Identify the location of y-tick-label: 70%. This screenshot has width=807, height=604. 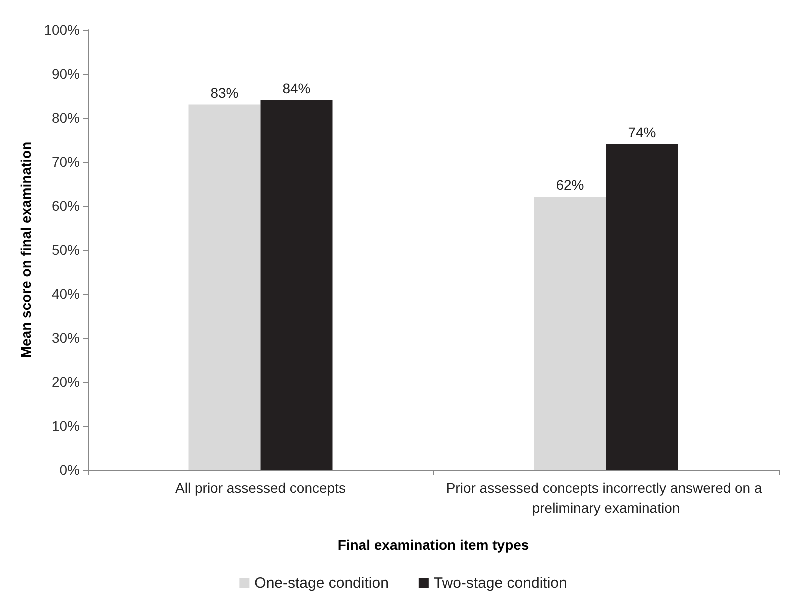
(66, 162).